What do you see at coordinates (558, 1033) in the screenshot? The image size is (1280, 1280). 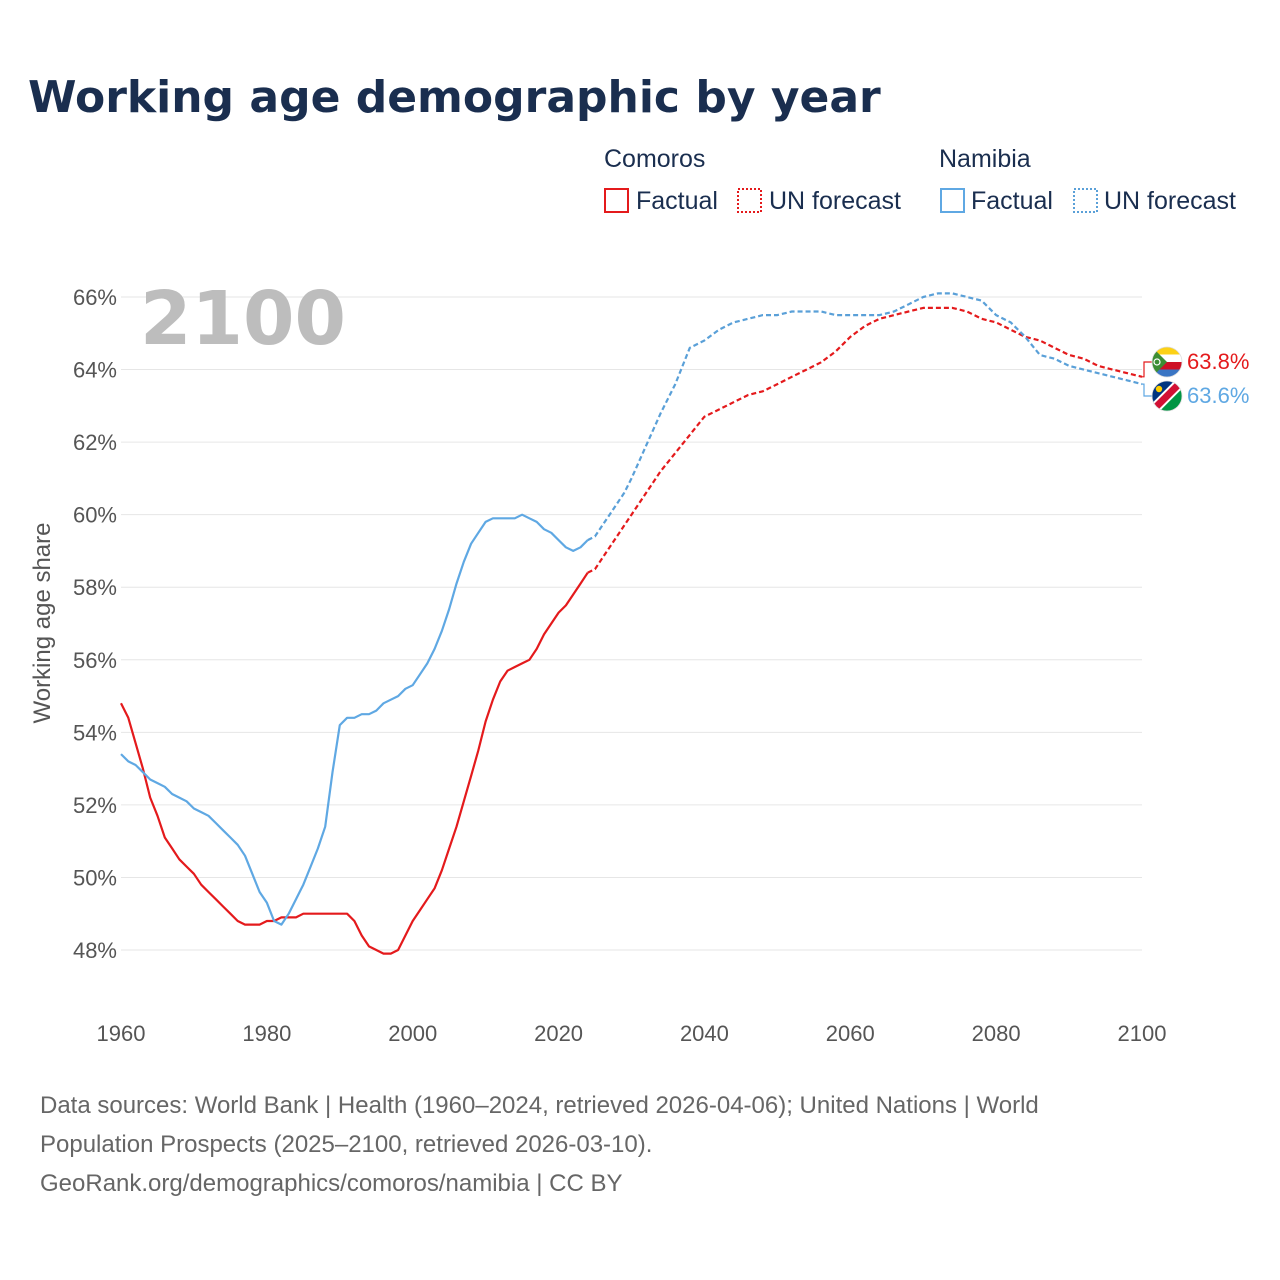 I see `x-tick-label: 2020` at bounding box center [558, 1033].